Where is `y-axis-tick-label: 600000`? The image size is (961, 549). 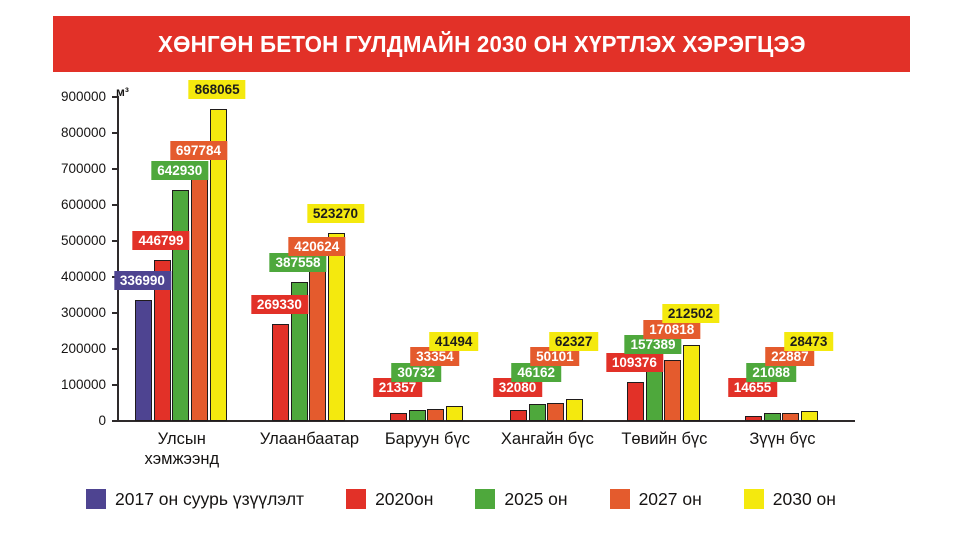
y-axis-tick-label: 600000 is located at coordinates (83, 204).